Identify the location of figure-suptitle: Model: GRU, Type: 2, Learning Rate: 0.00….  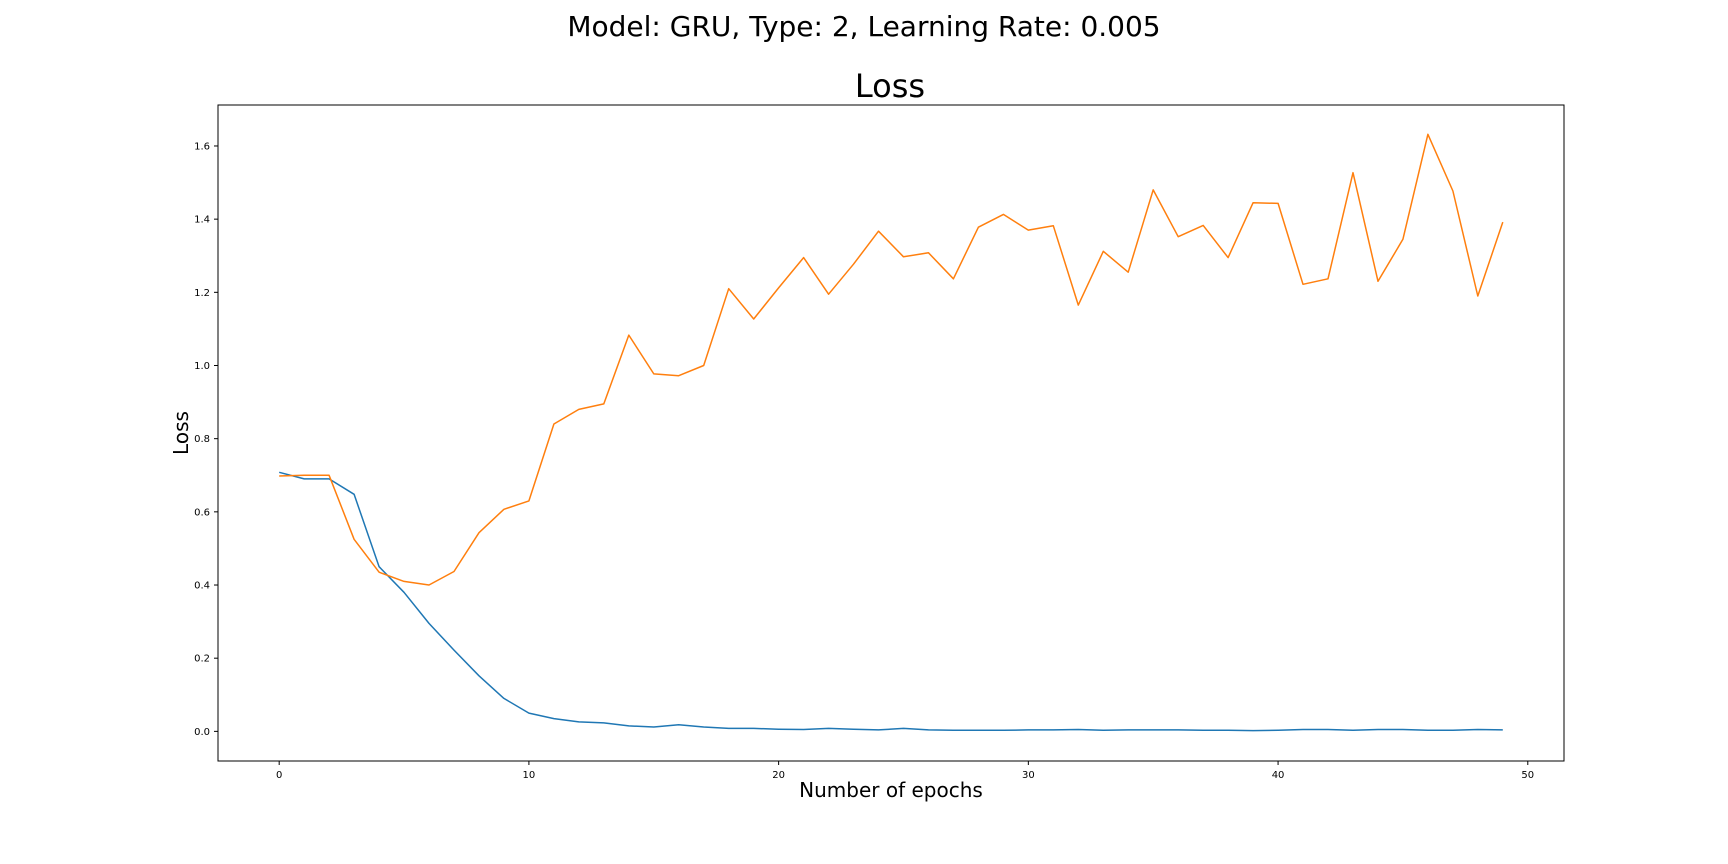
(864, 26).